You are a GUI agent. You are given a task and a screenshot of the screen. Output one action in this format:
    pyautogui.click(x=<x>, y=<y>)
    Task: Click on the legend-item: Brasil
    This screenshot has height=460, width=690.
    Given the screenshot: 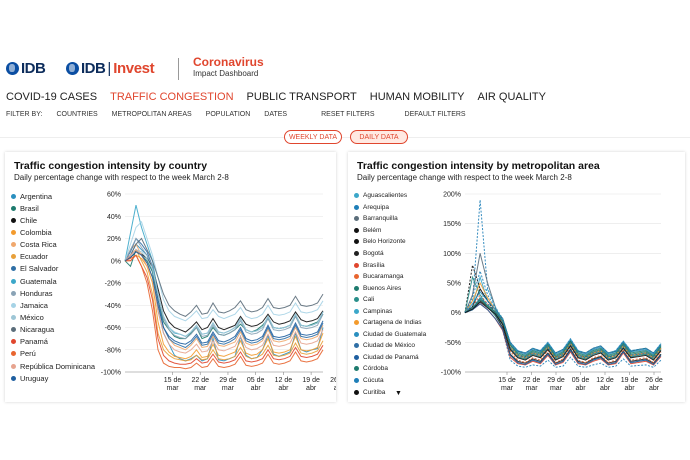 What is the action you would take?
    pyautogui.click(x=53, y=208)
    